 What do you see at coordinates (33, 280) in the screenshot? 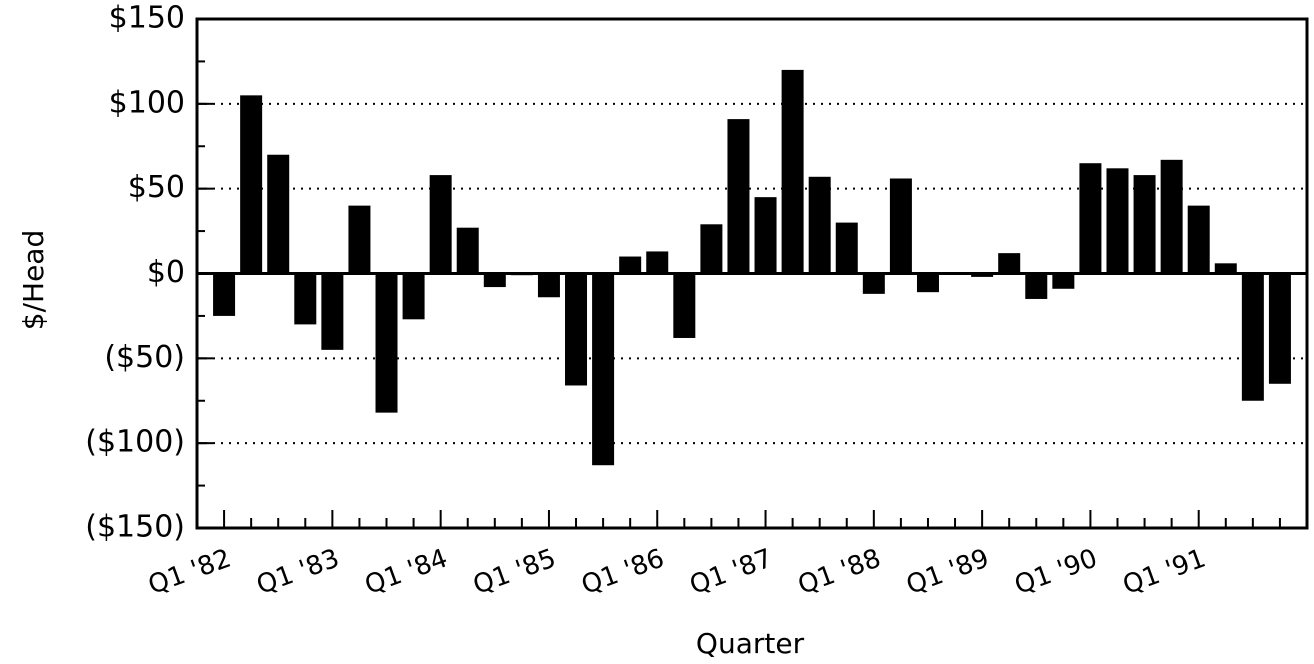
I see `y-axis-title: $/Head` at bounding box center [33, 280].